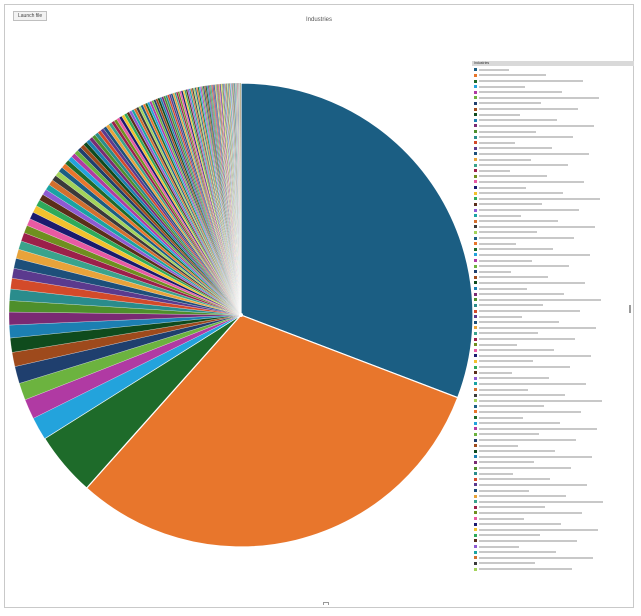 This screenshot has height=616, width=641. Describe the element at coordinates (30, 16) in the screenshot. I see `window-tab: Launch file` at that location.